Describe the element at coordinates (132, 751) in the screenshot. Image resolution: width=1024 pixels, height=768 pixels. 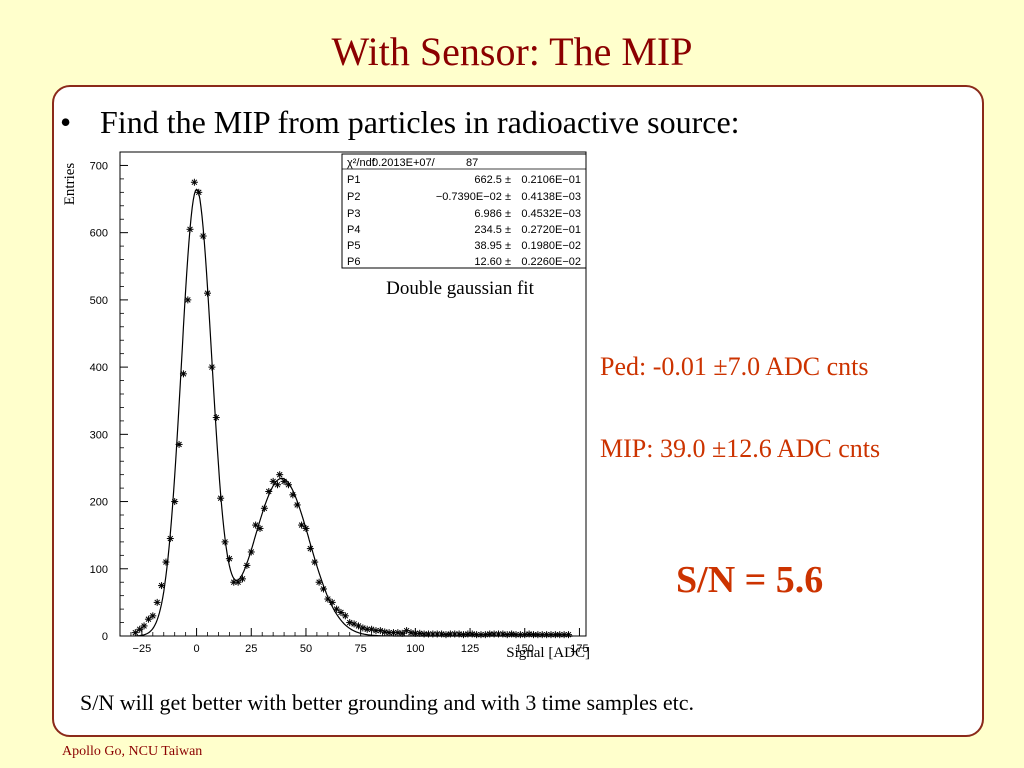
I see `footer-credit: Apollo Go, NCU Taiwan` at that location.